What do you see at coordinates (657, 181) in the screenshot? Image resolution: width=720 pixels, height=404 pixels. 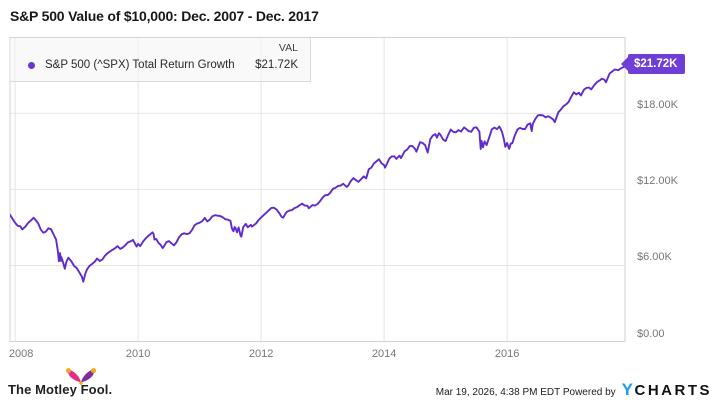 I see `y-axis-label: $12.00K` at bounding box center [657, 181].